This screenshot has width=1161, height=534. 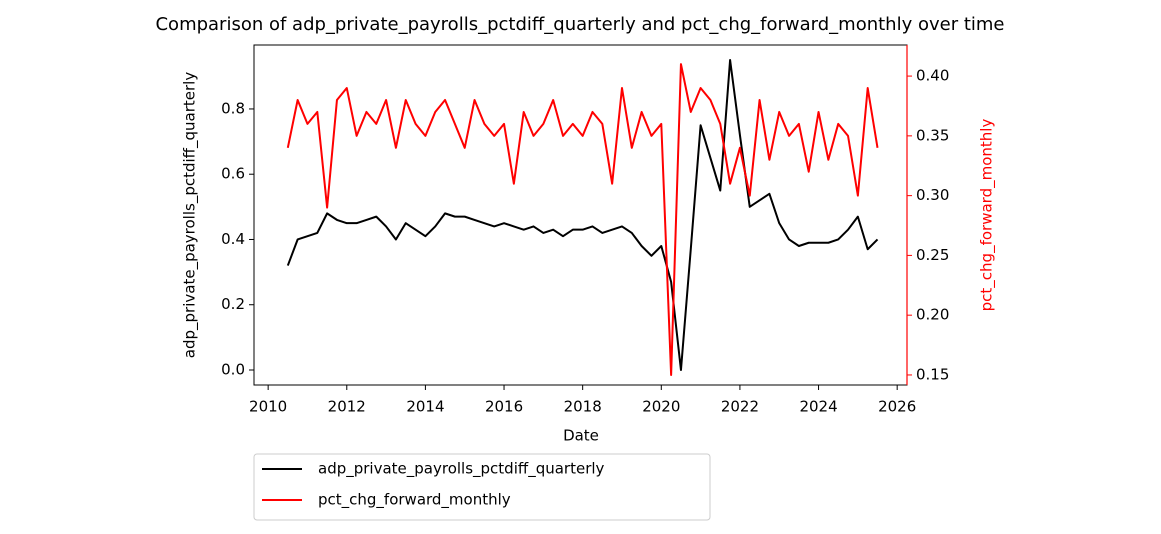 What do you see at coordinates (932, 315) in the screenshot?
I see `y2-tick-label: 0.20` at bounding box center [932, 315].